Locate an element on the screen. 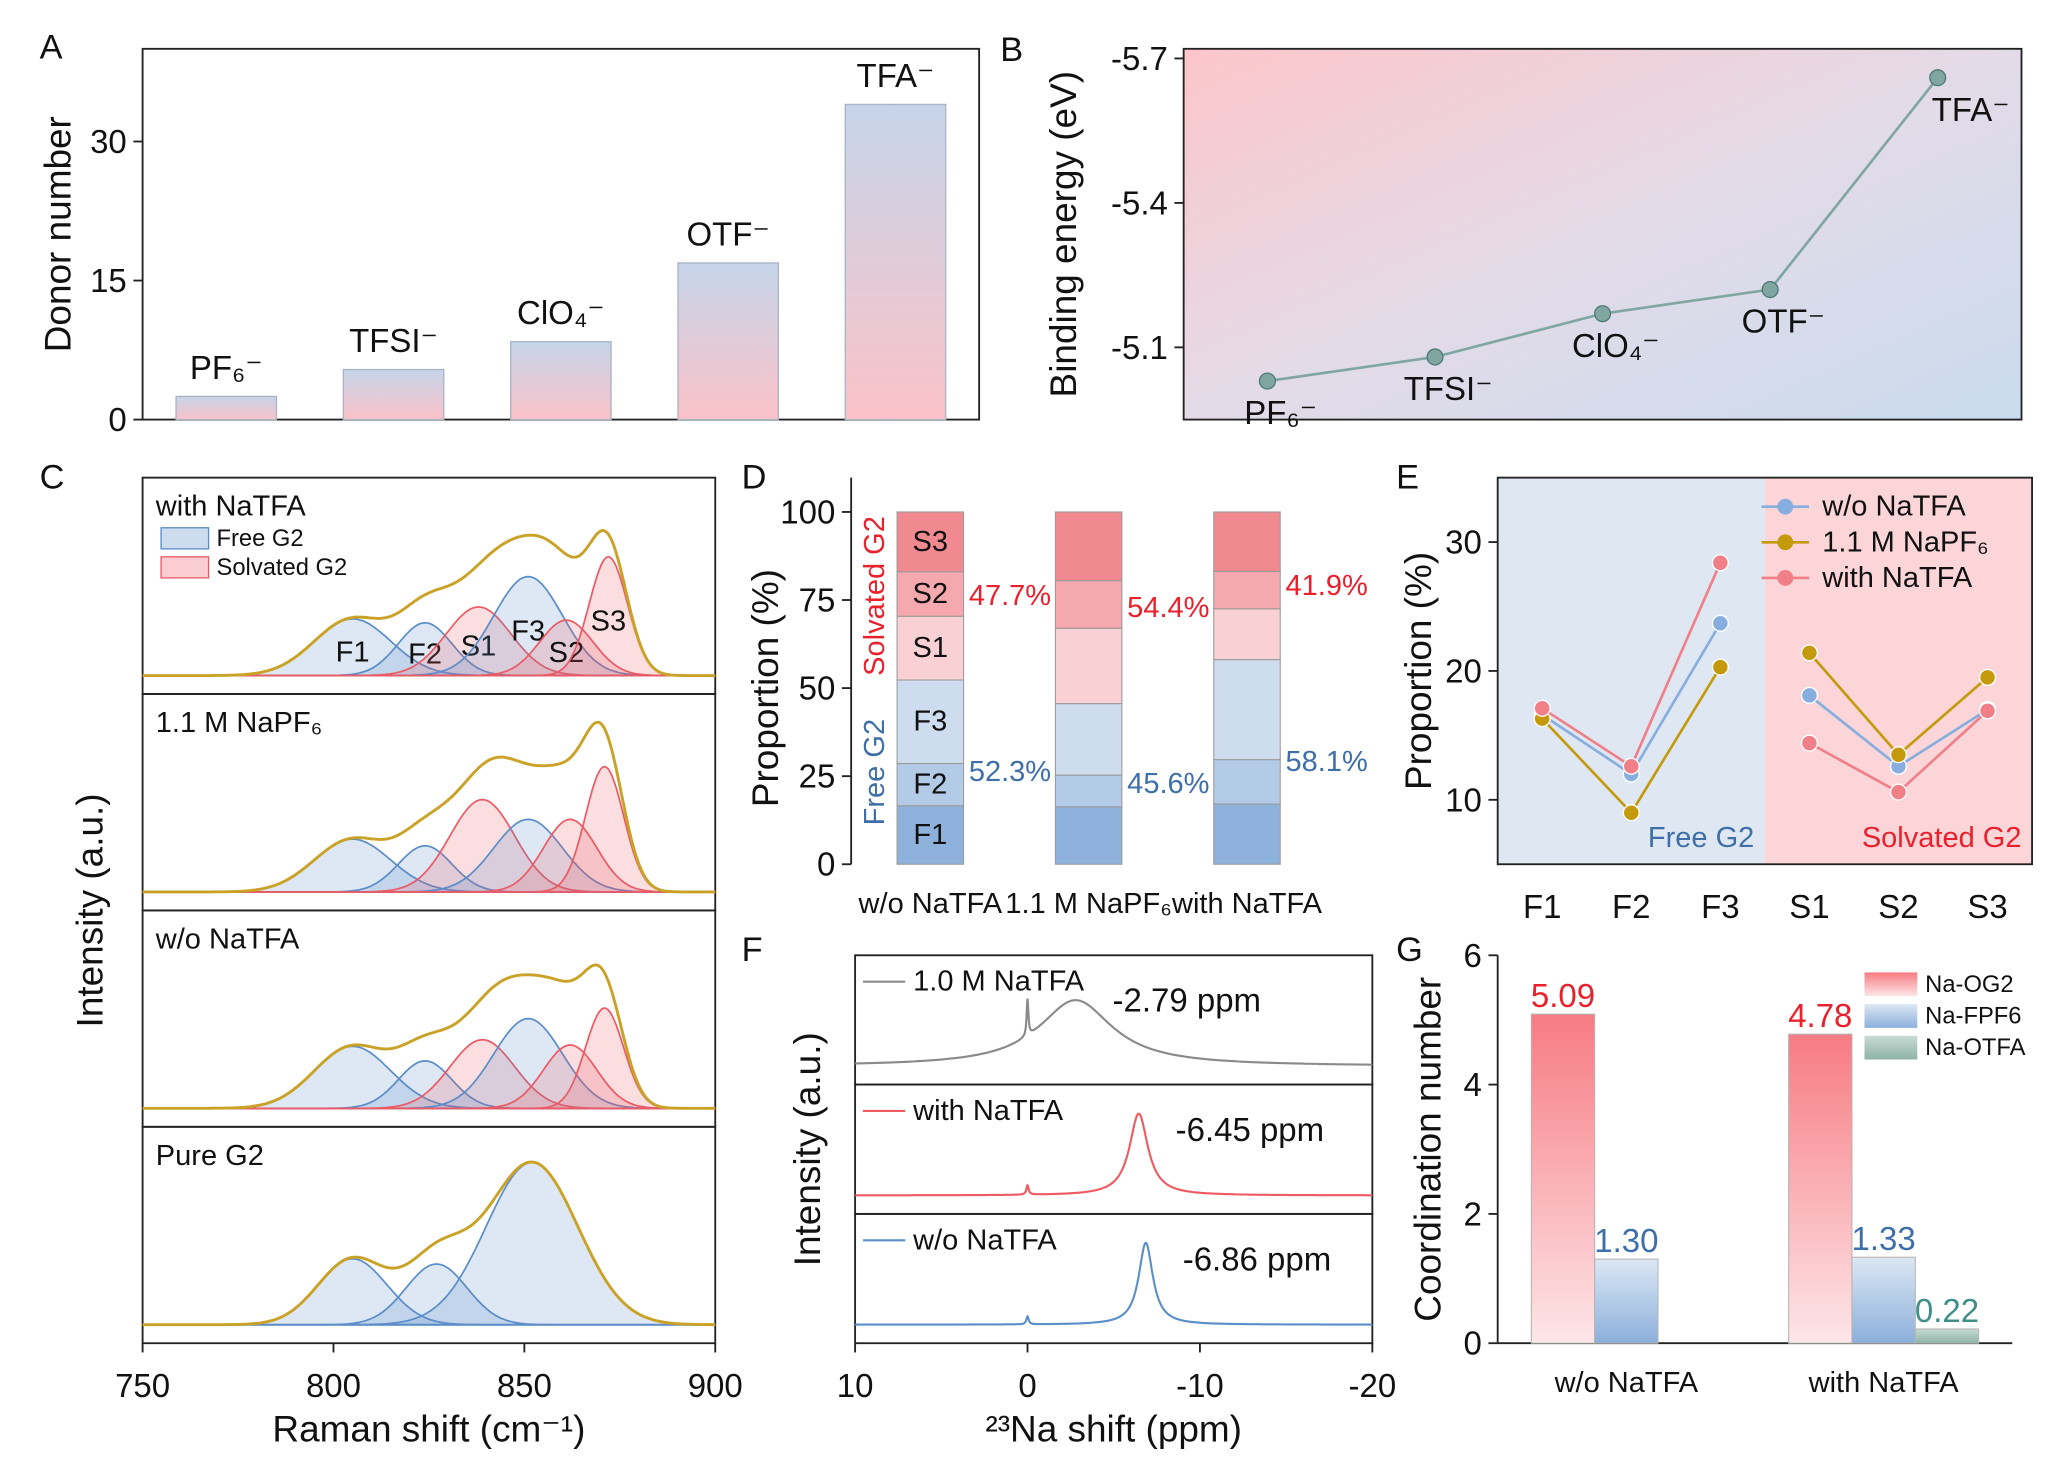 This screenshot has width=2048, height=1458. legend-label: Solvated G2 is located at coordinates (281, 567).